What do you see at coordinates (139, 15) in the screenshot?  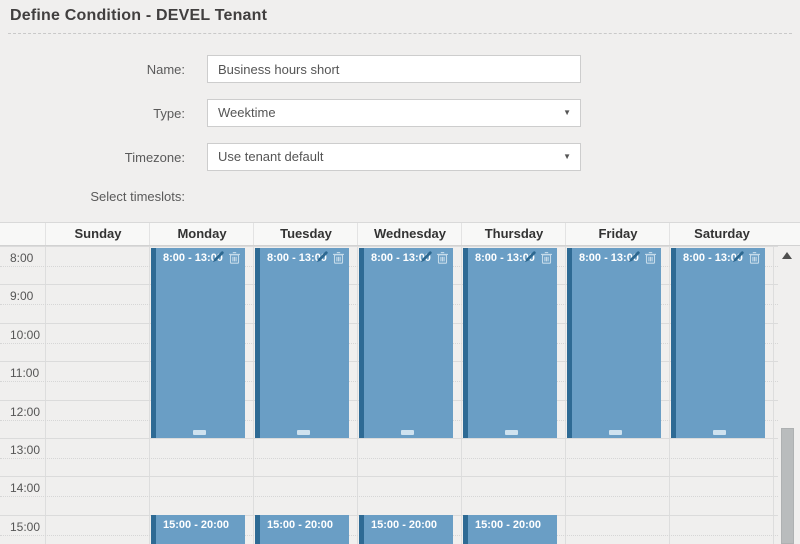 I see `page-title: Define Condition - DEVEL Tenant` at bounding box center [139, 15].